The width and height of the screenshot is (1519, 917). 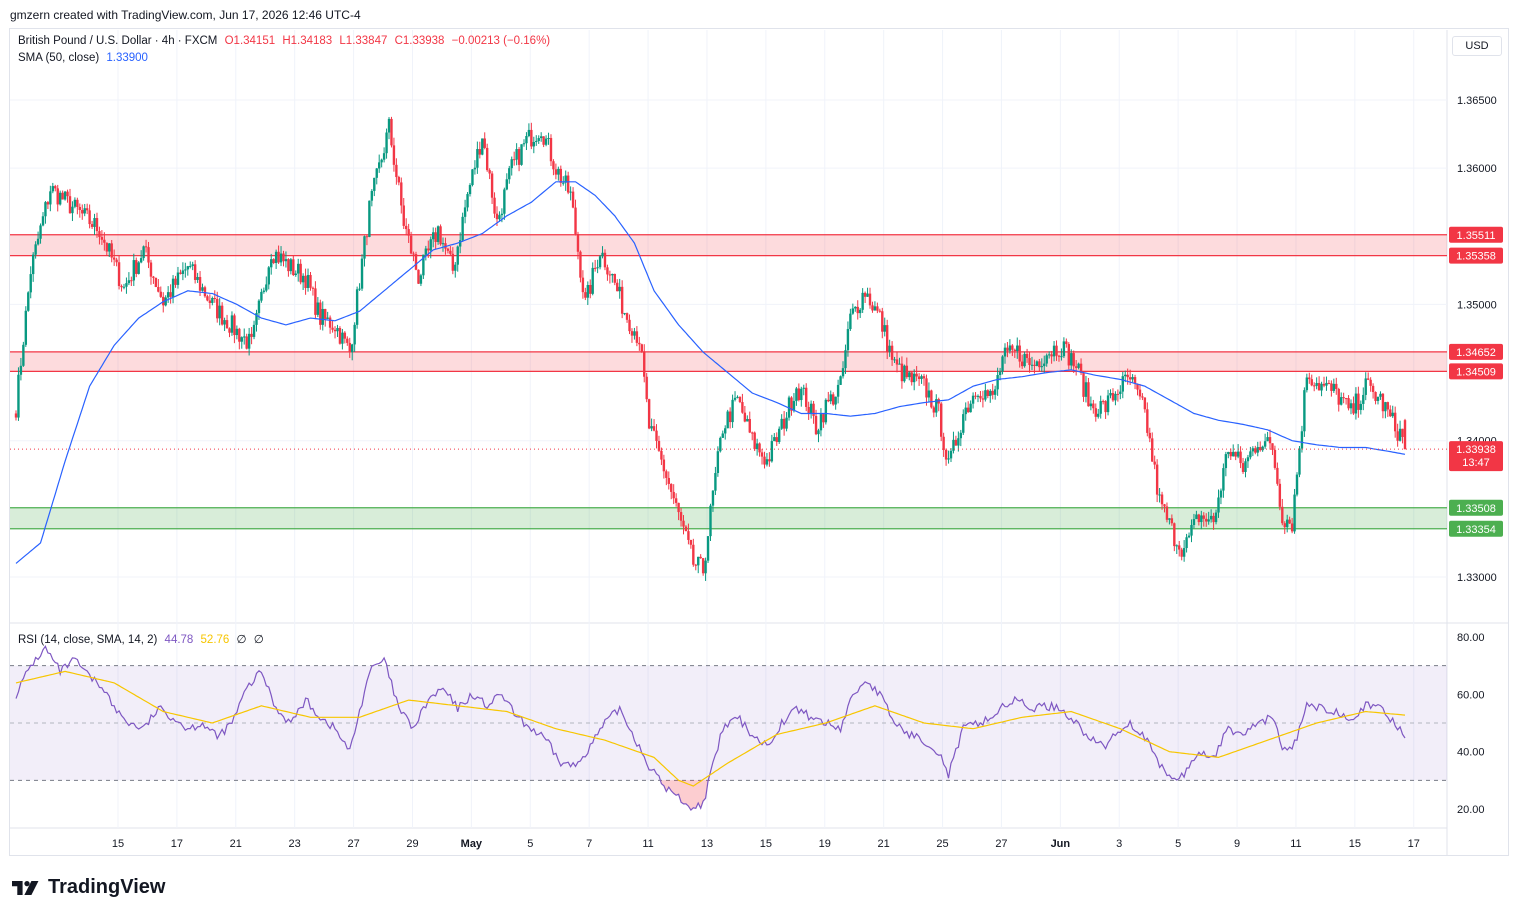 What do you see at coordinates (118, 41) in the screenshot?
I see `symbol-title: British Pound / U.S. Dollar · 4h · FXCM` at bounding box center [118, 41].